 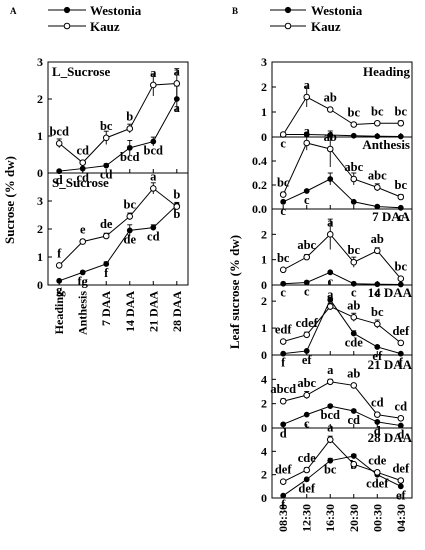 I want to click on significance-label: e, so click(x=83, y=230).